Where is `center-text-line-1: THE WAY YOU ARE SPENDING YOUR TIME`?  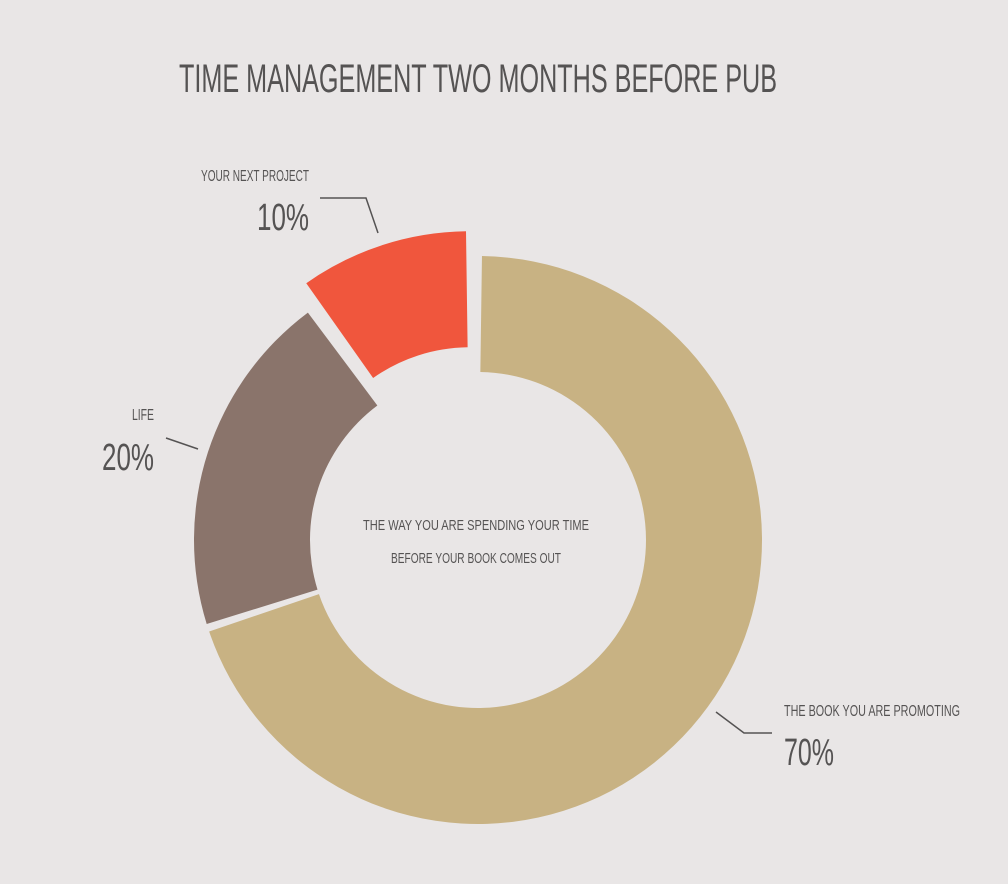 center-text-line-1: THE WAY YOU ARE SPENDING YOUR TIME is located at coordinates (476, 525).